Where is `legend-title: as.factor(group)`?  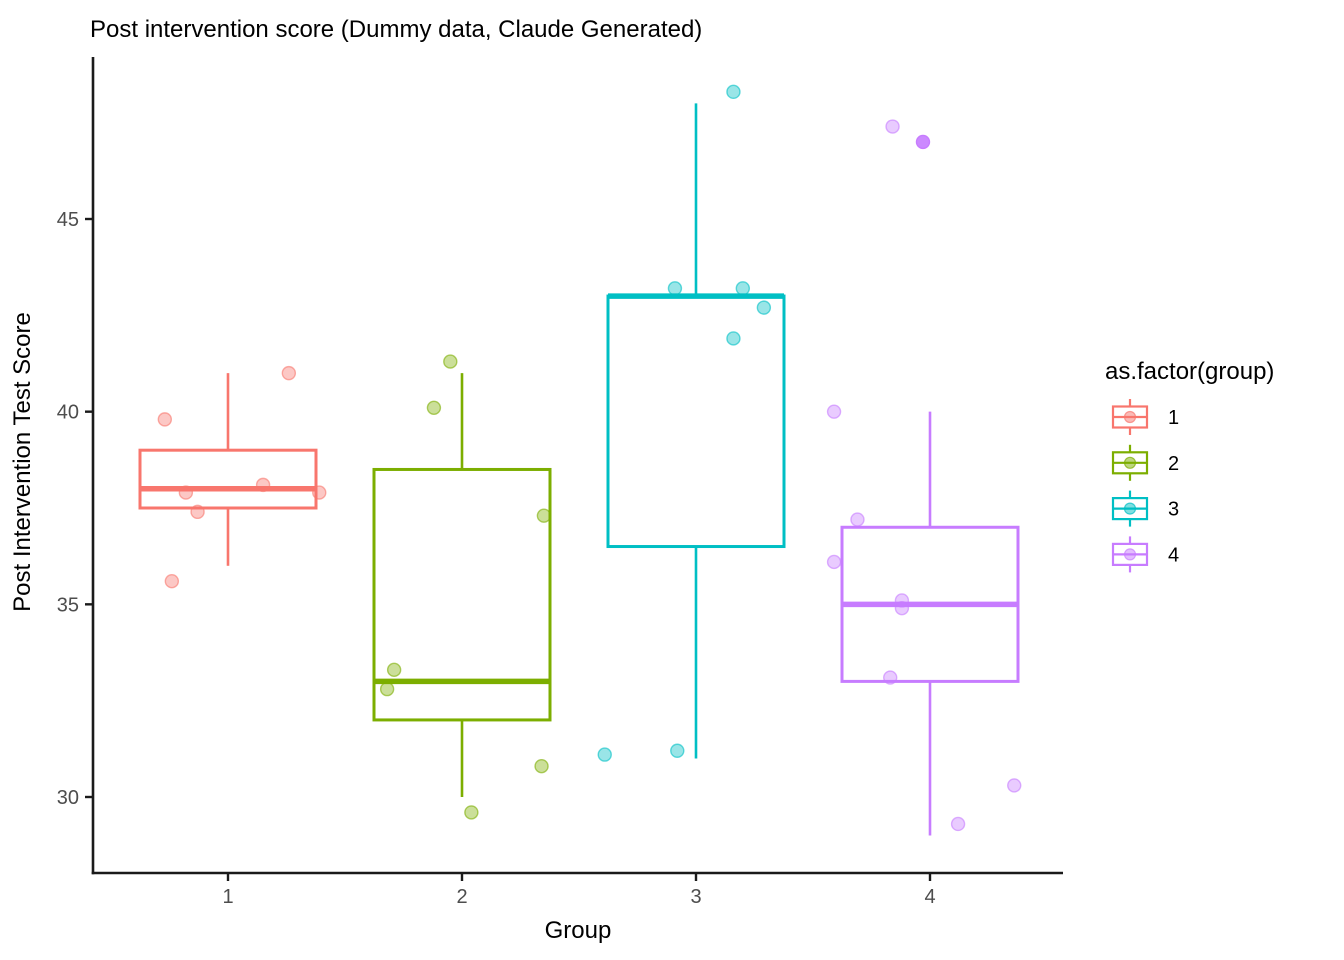
legend-title: as.factor(group) is located at coordinates (1189, 371).